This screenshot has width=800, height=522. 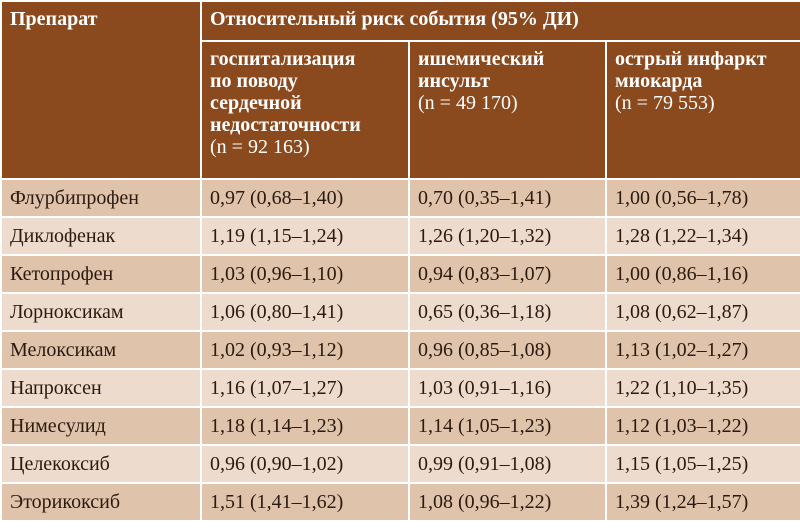 What do you see at coordinates (702, 426) in the screenshot?
I see `risk-cell: 1,12 (1,03–1,22)` at bounding box center [702, 426].